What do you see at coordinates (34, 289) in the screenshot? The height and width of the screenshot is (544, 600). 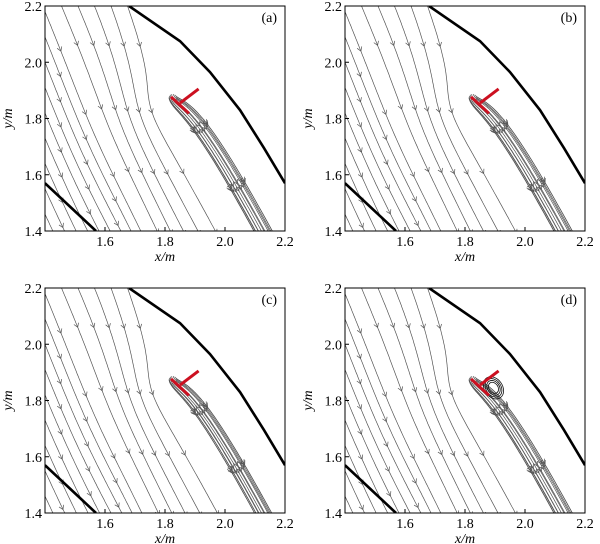 I see `y-tick-label: 2.2` at bounding box center [34, 289].